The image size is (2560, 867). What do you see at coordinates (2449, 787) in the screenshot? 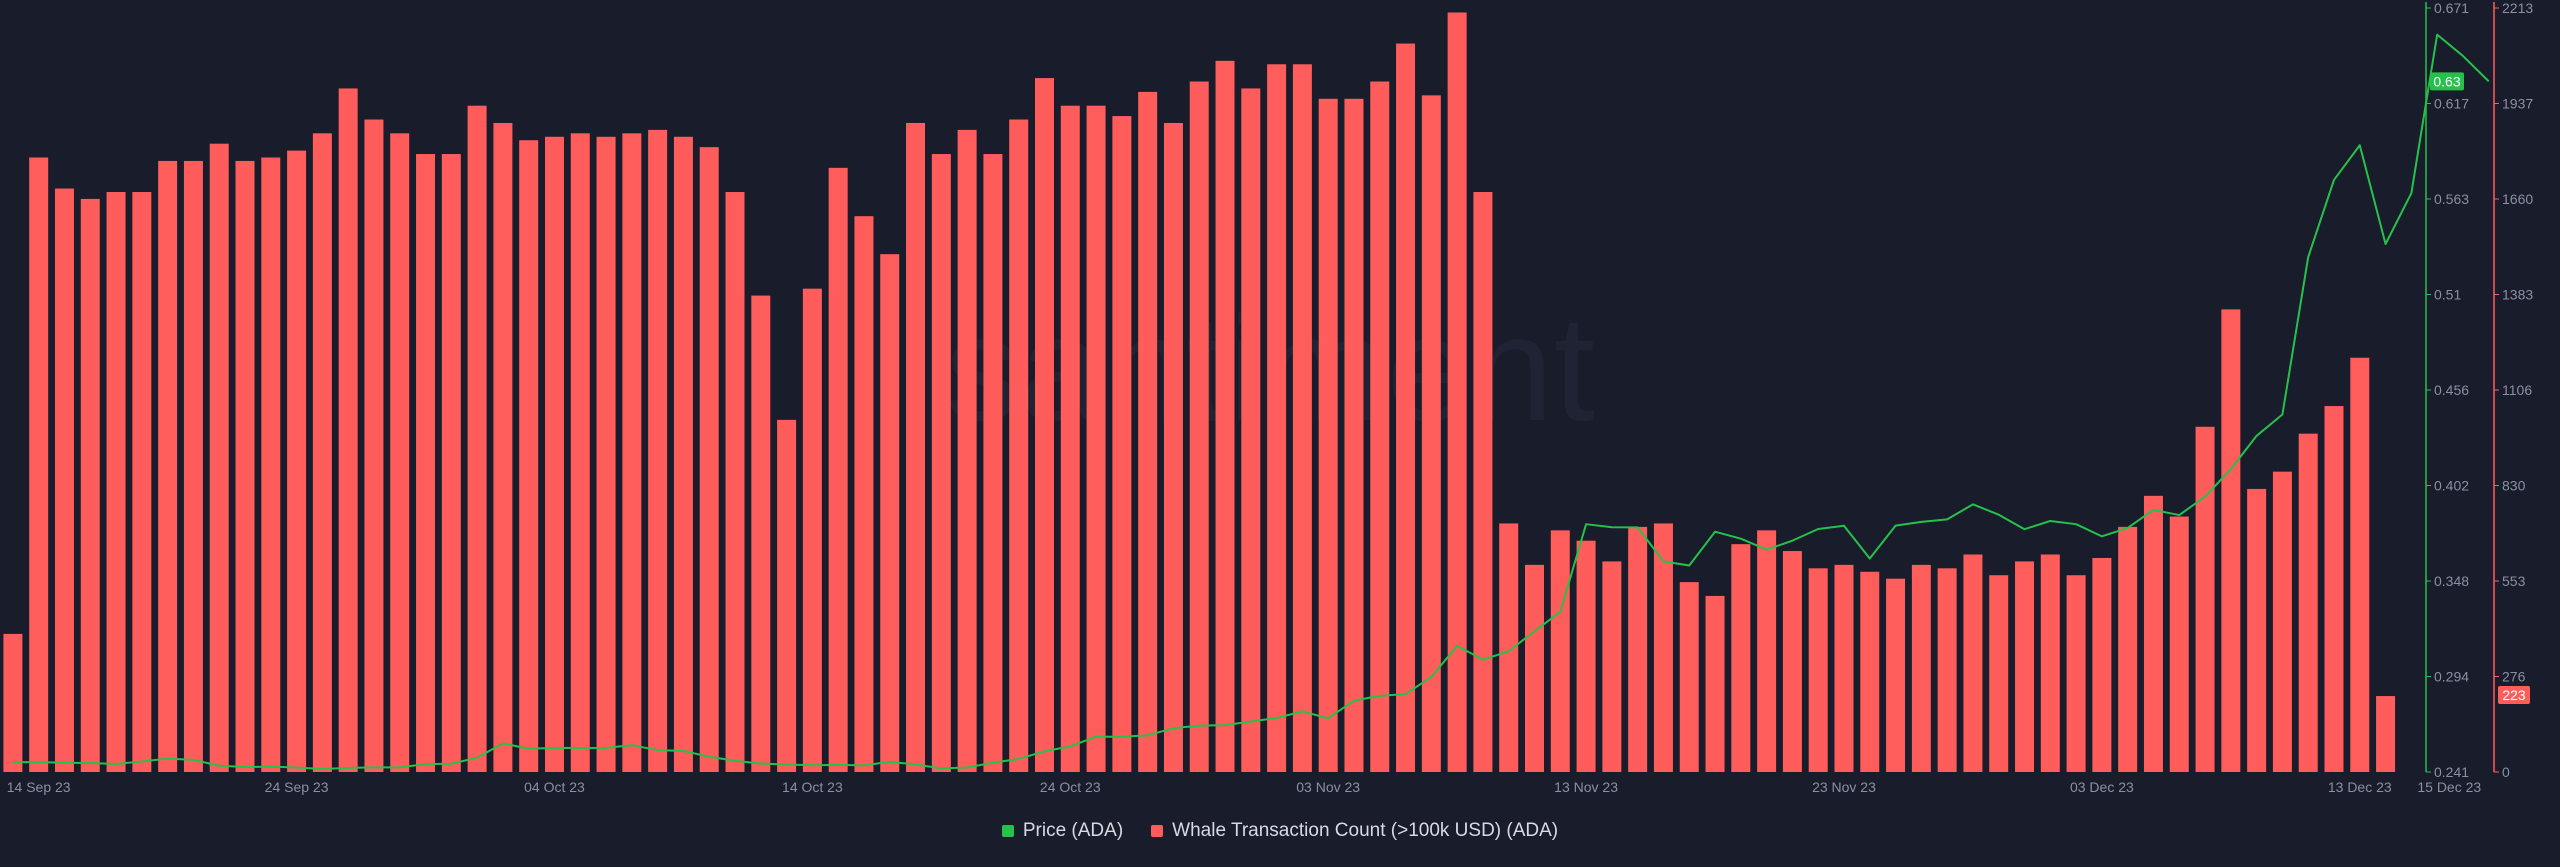
I see `x-axis-tick-label: 15 Dec 23` at bounding box center [2449, 787].